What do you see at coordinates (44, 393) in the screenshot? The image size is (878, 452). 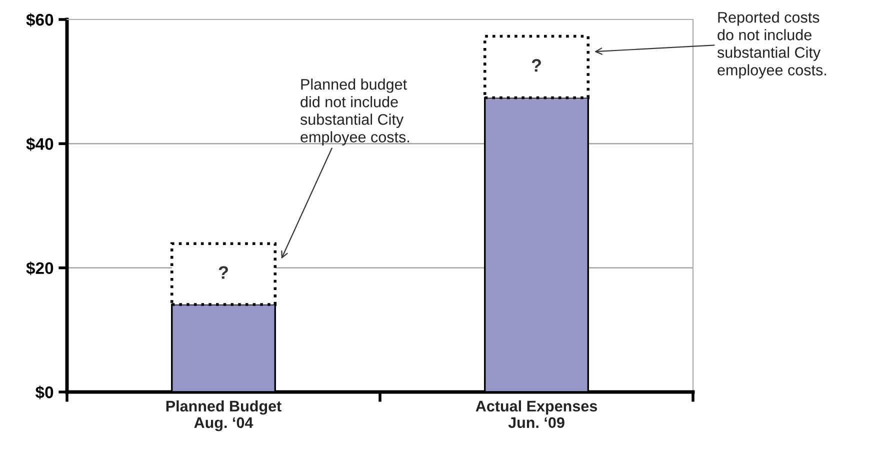 I see `y-tick-label: $0` at bounding box center [44, 393].